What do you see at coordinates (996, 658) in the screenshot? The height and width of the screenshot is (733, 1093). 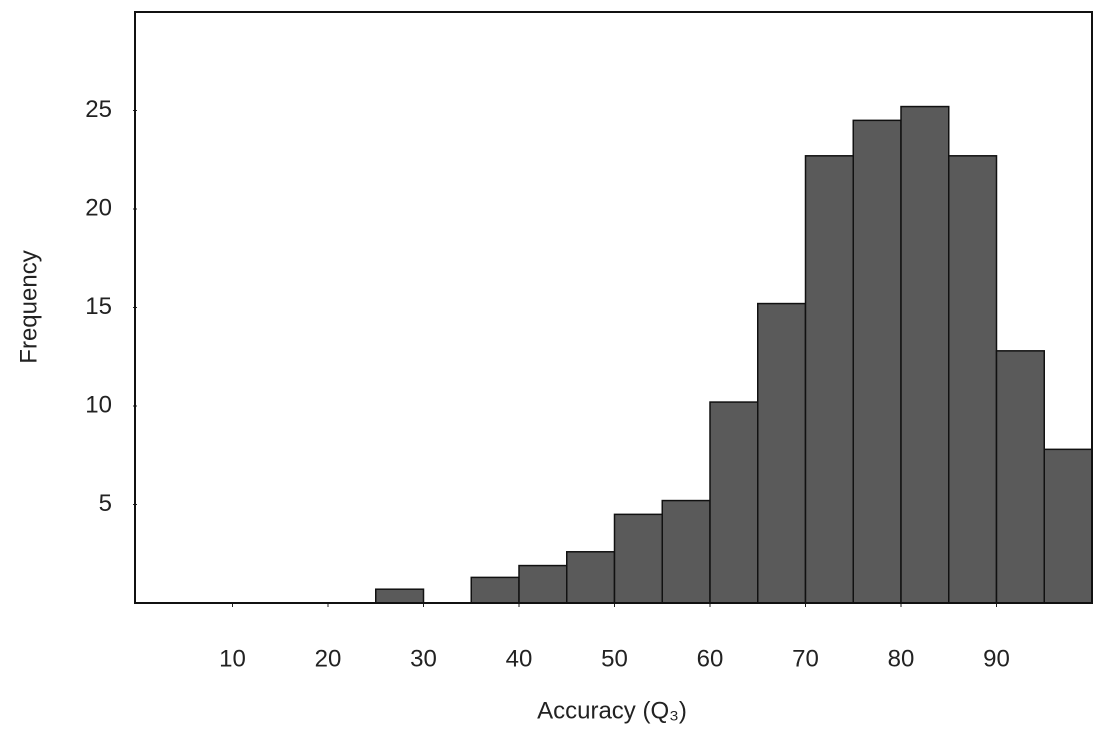 I see `x-tick-label: 90` at bounding box center [996, 658].